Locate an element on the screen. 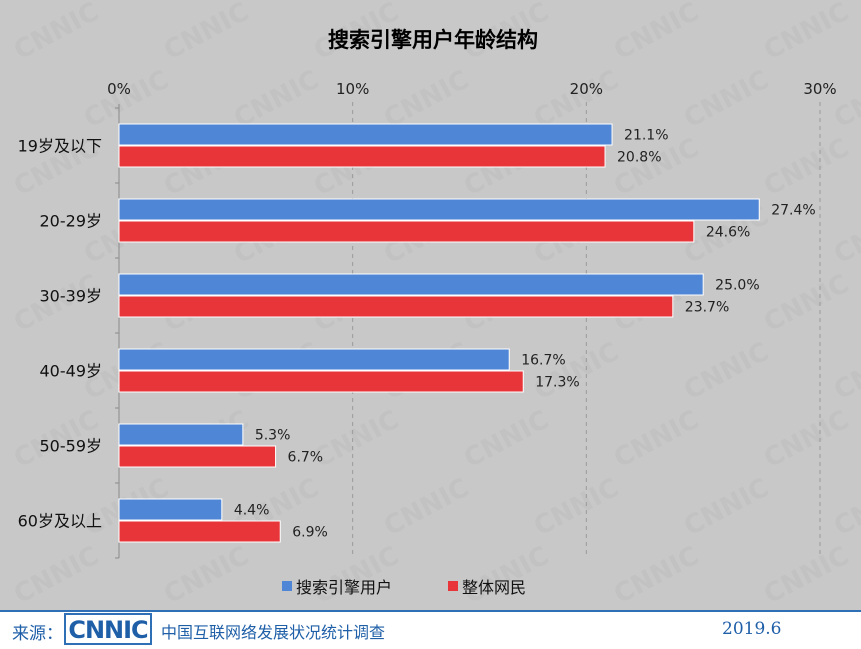 The width and height of the screenshot is (861, 649). x-tick-layer: 0% 10% 20% 30% is located at coordinates (472, 89).